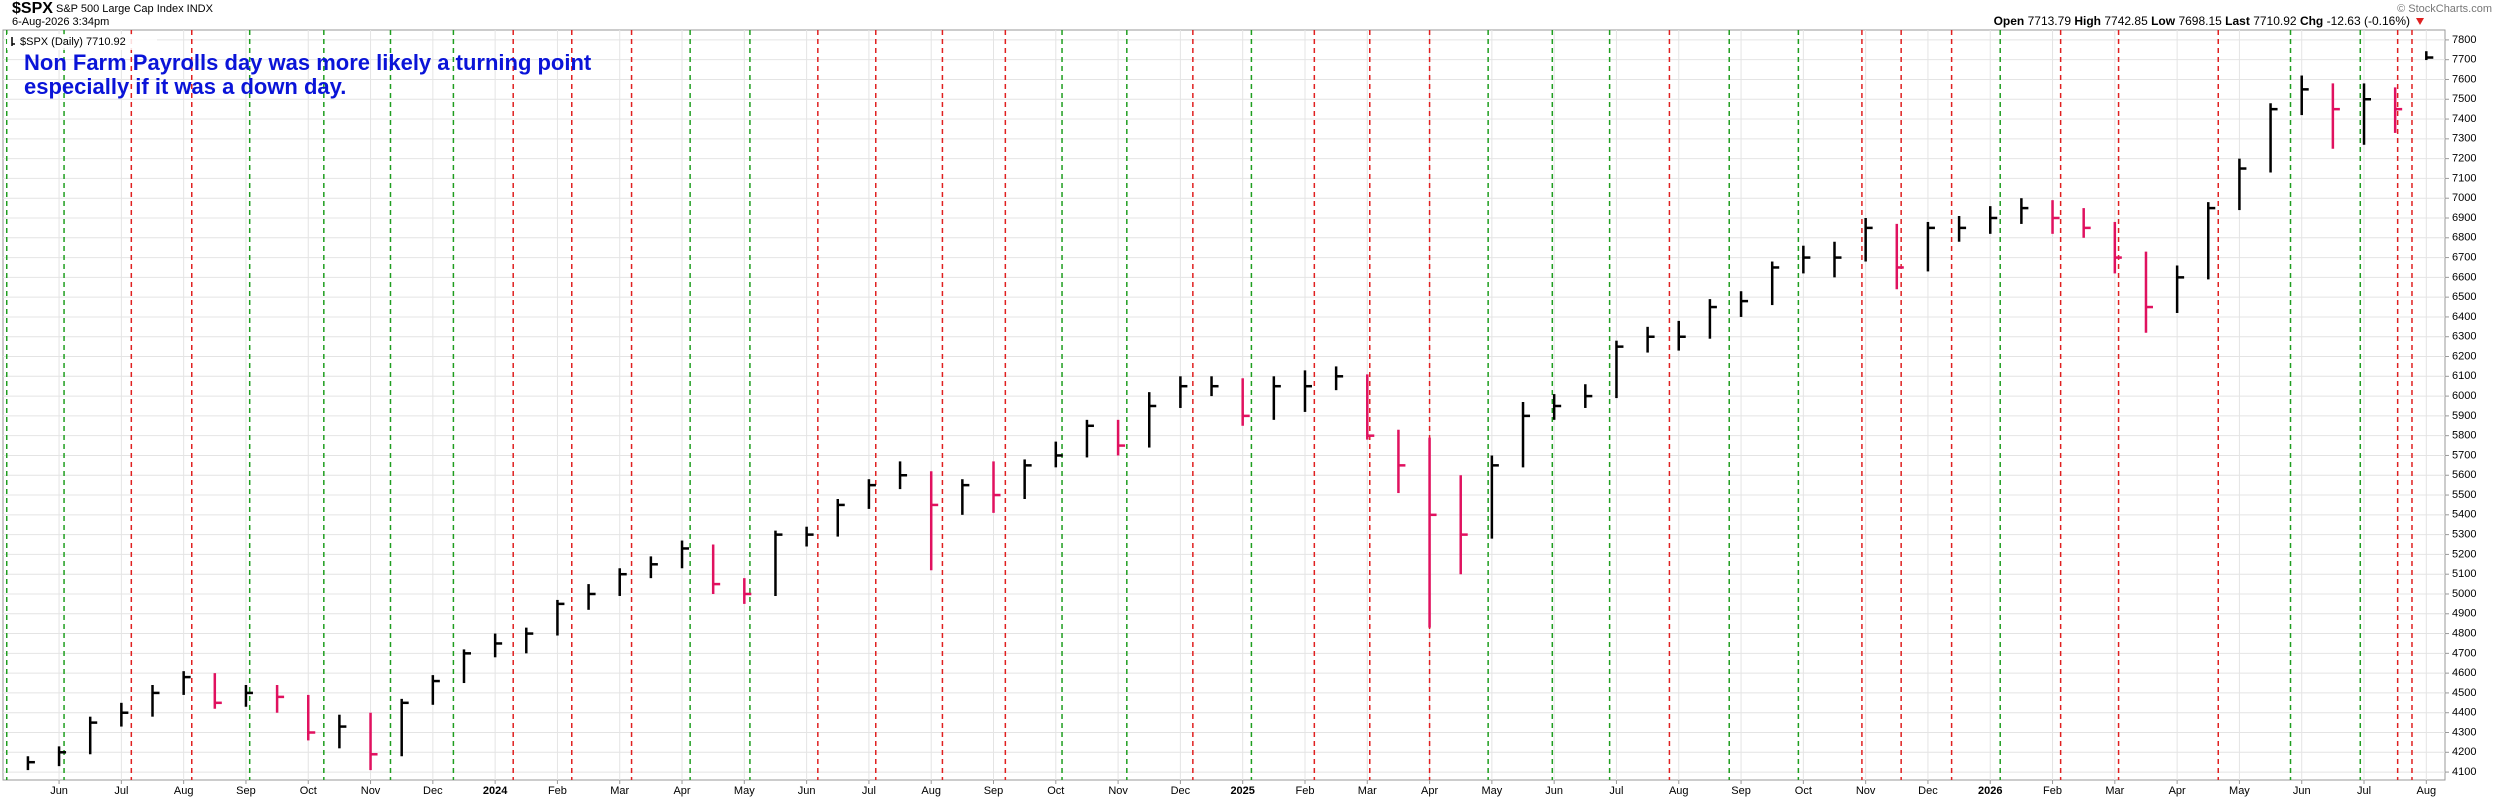 The width and height of the screenshot is (2500, 800). Describe the element at coordinates (2464, 40) in the screenshot. I see `y-tick-label: 7800` at that location.